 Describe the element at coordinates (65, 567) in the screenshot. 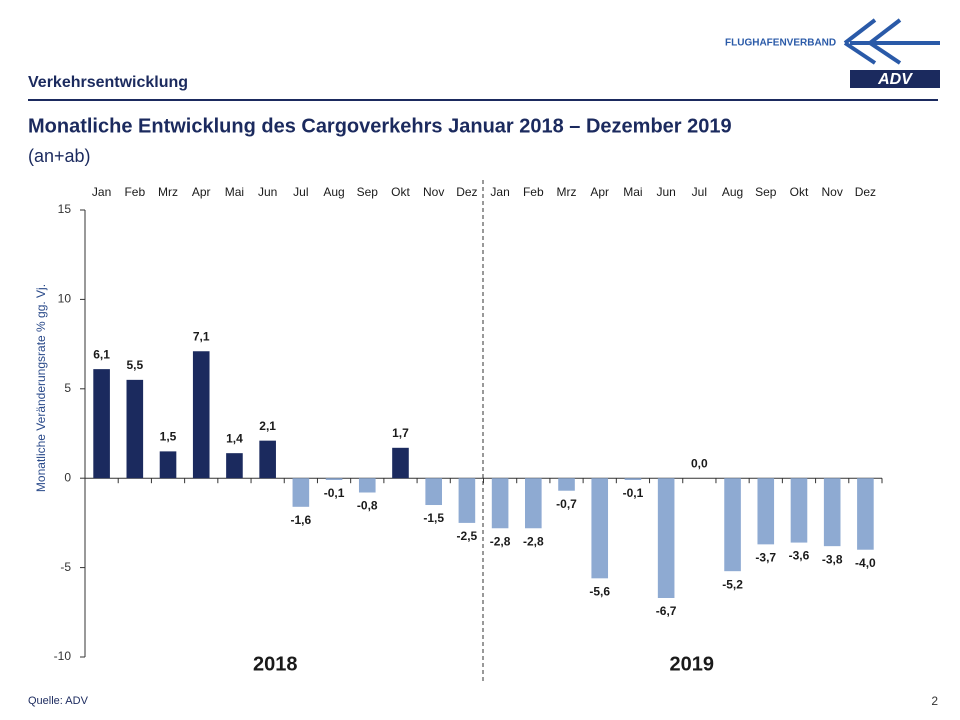

I see `y-tick-label: -5` at that location.